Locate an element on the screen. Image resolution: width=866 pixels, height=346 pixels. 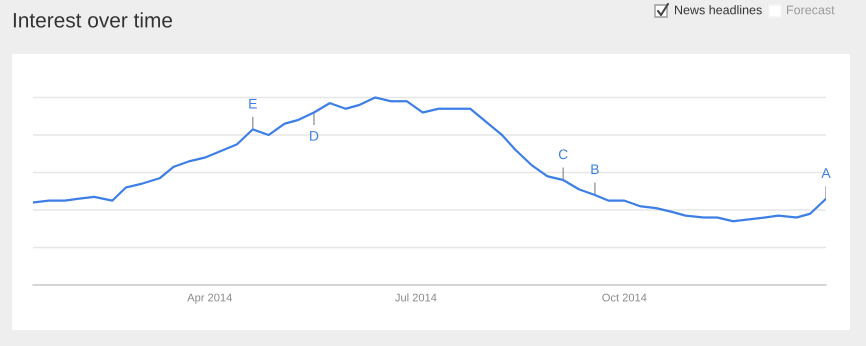
x-tick-label: Jul 2014 is located at coordinates (416, 297).